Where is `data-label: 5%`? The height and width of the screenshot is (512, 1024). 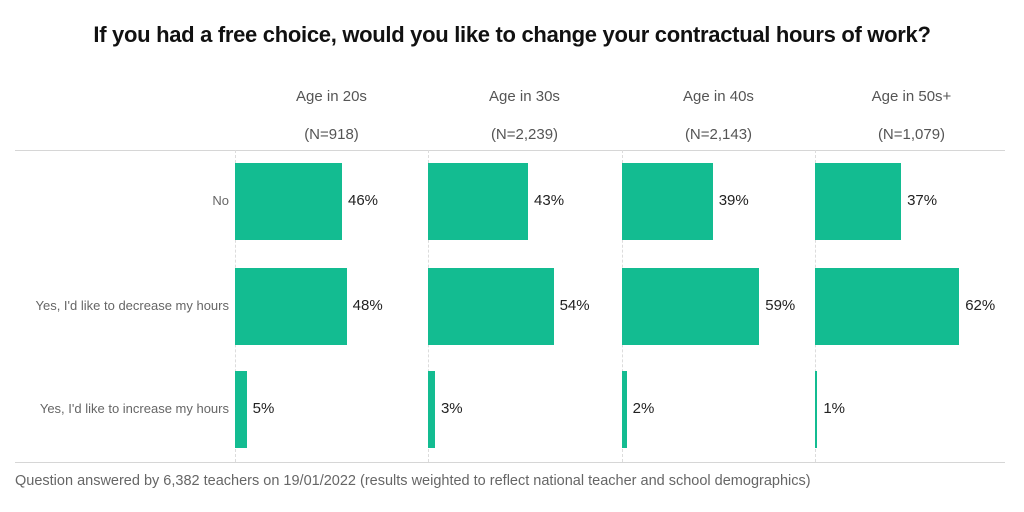 data-label: 5% is located at coordinates (263, 408).